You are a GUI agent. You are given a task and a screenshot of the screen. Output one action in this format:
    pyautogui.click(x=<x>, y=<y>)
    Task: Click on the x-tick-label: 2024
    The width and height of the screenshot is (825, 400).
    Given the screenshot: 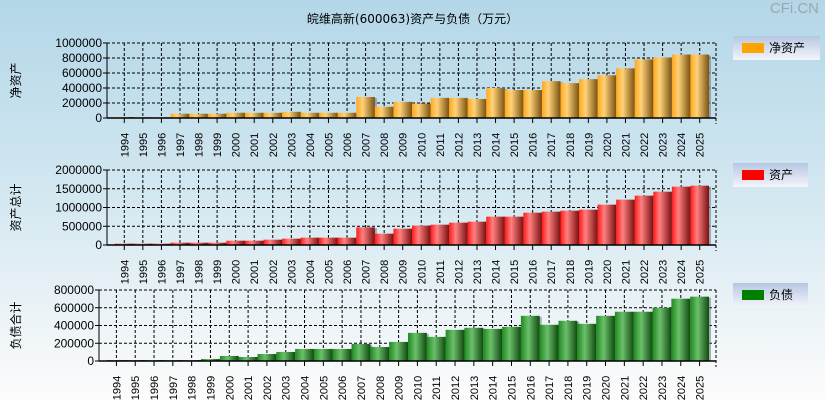 What is the action you would take?
    pyautogui.click(x=682, y=388)
    